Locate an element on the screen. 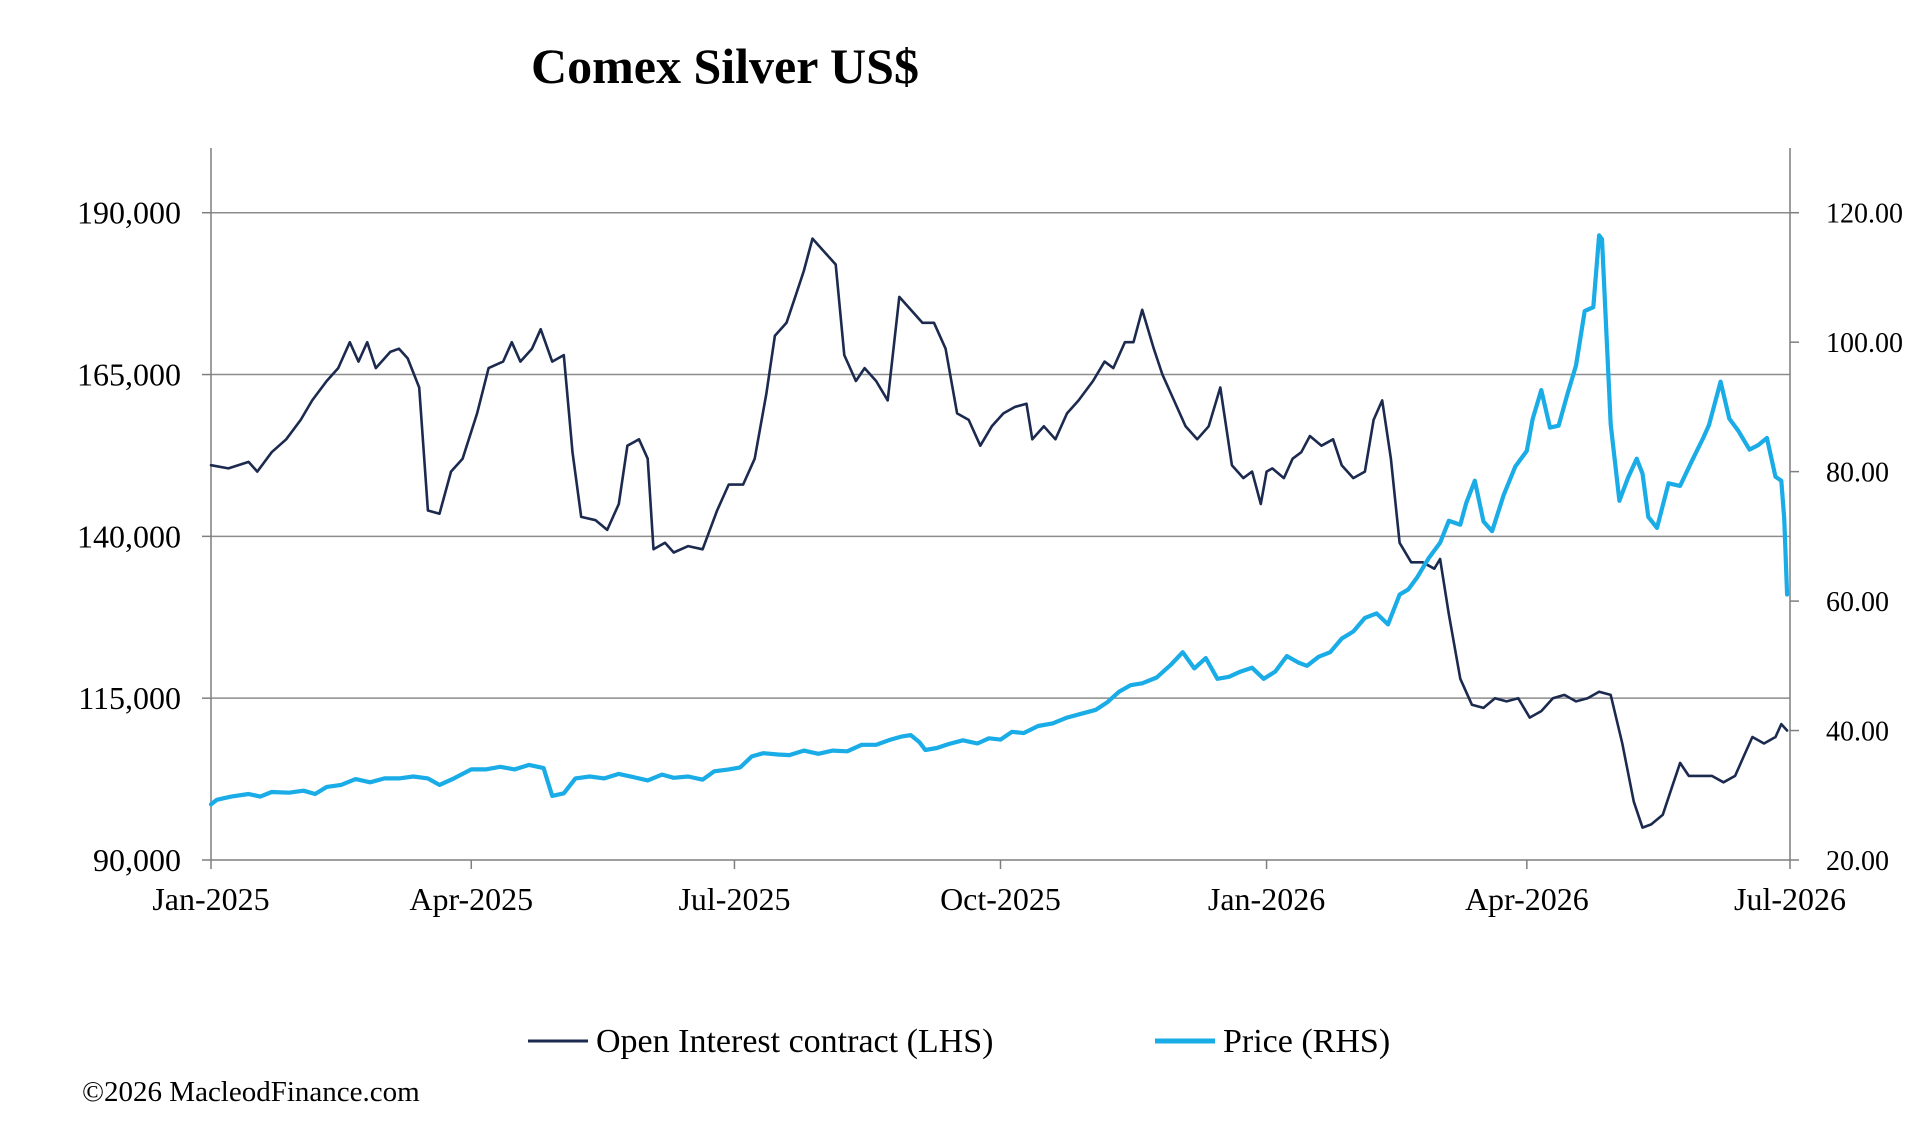 The height and width of the screenshot is (1144, 1928). x-tick-label: Jul-2025 is located at coordinates (734, 899).